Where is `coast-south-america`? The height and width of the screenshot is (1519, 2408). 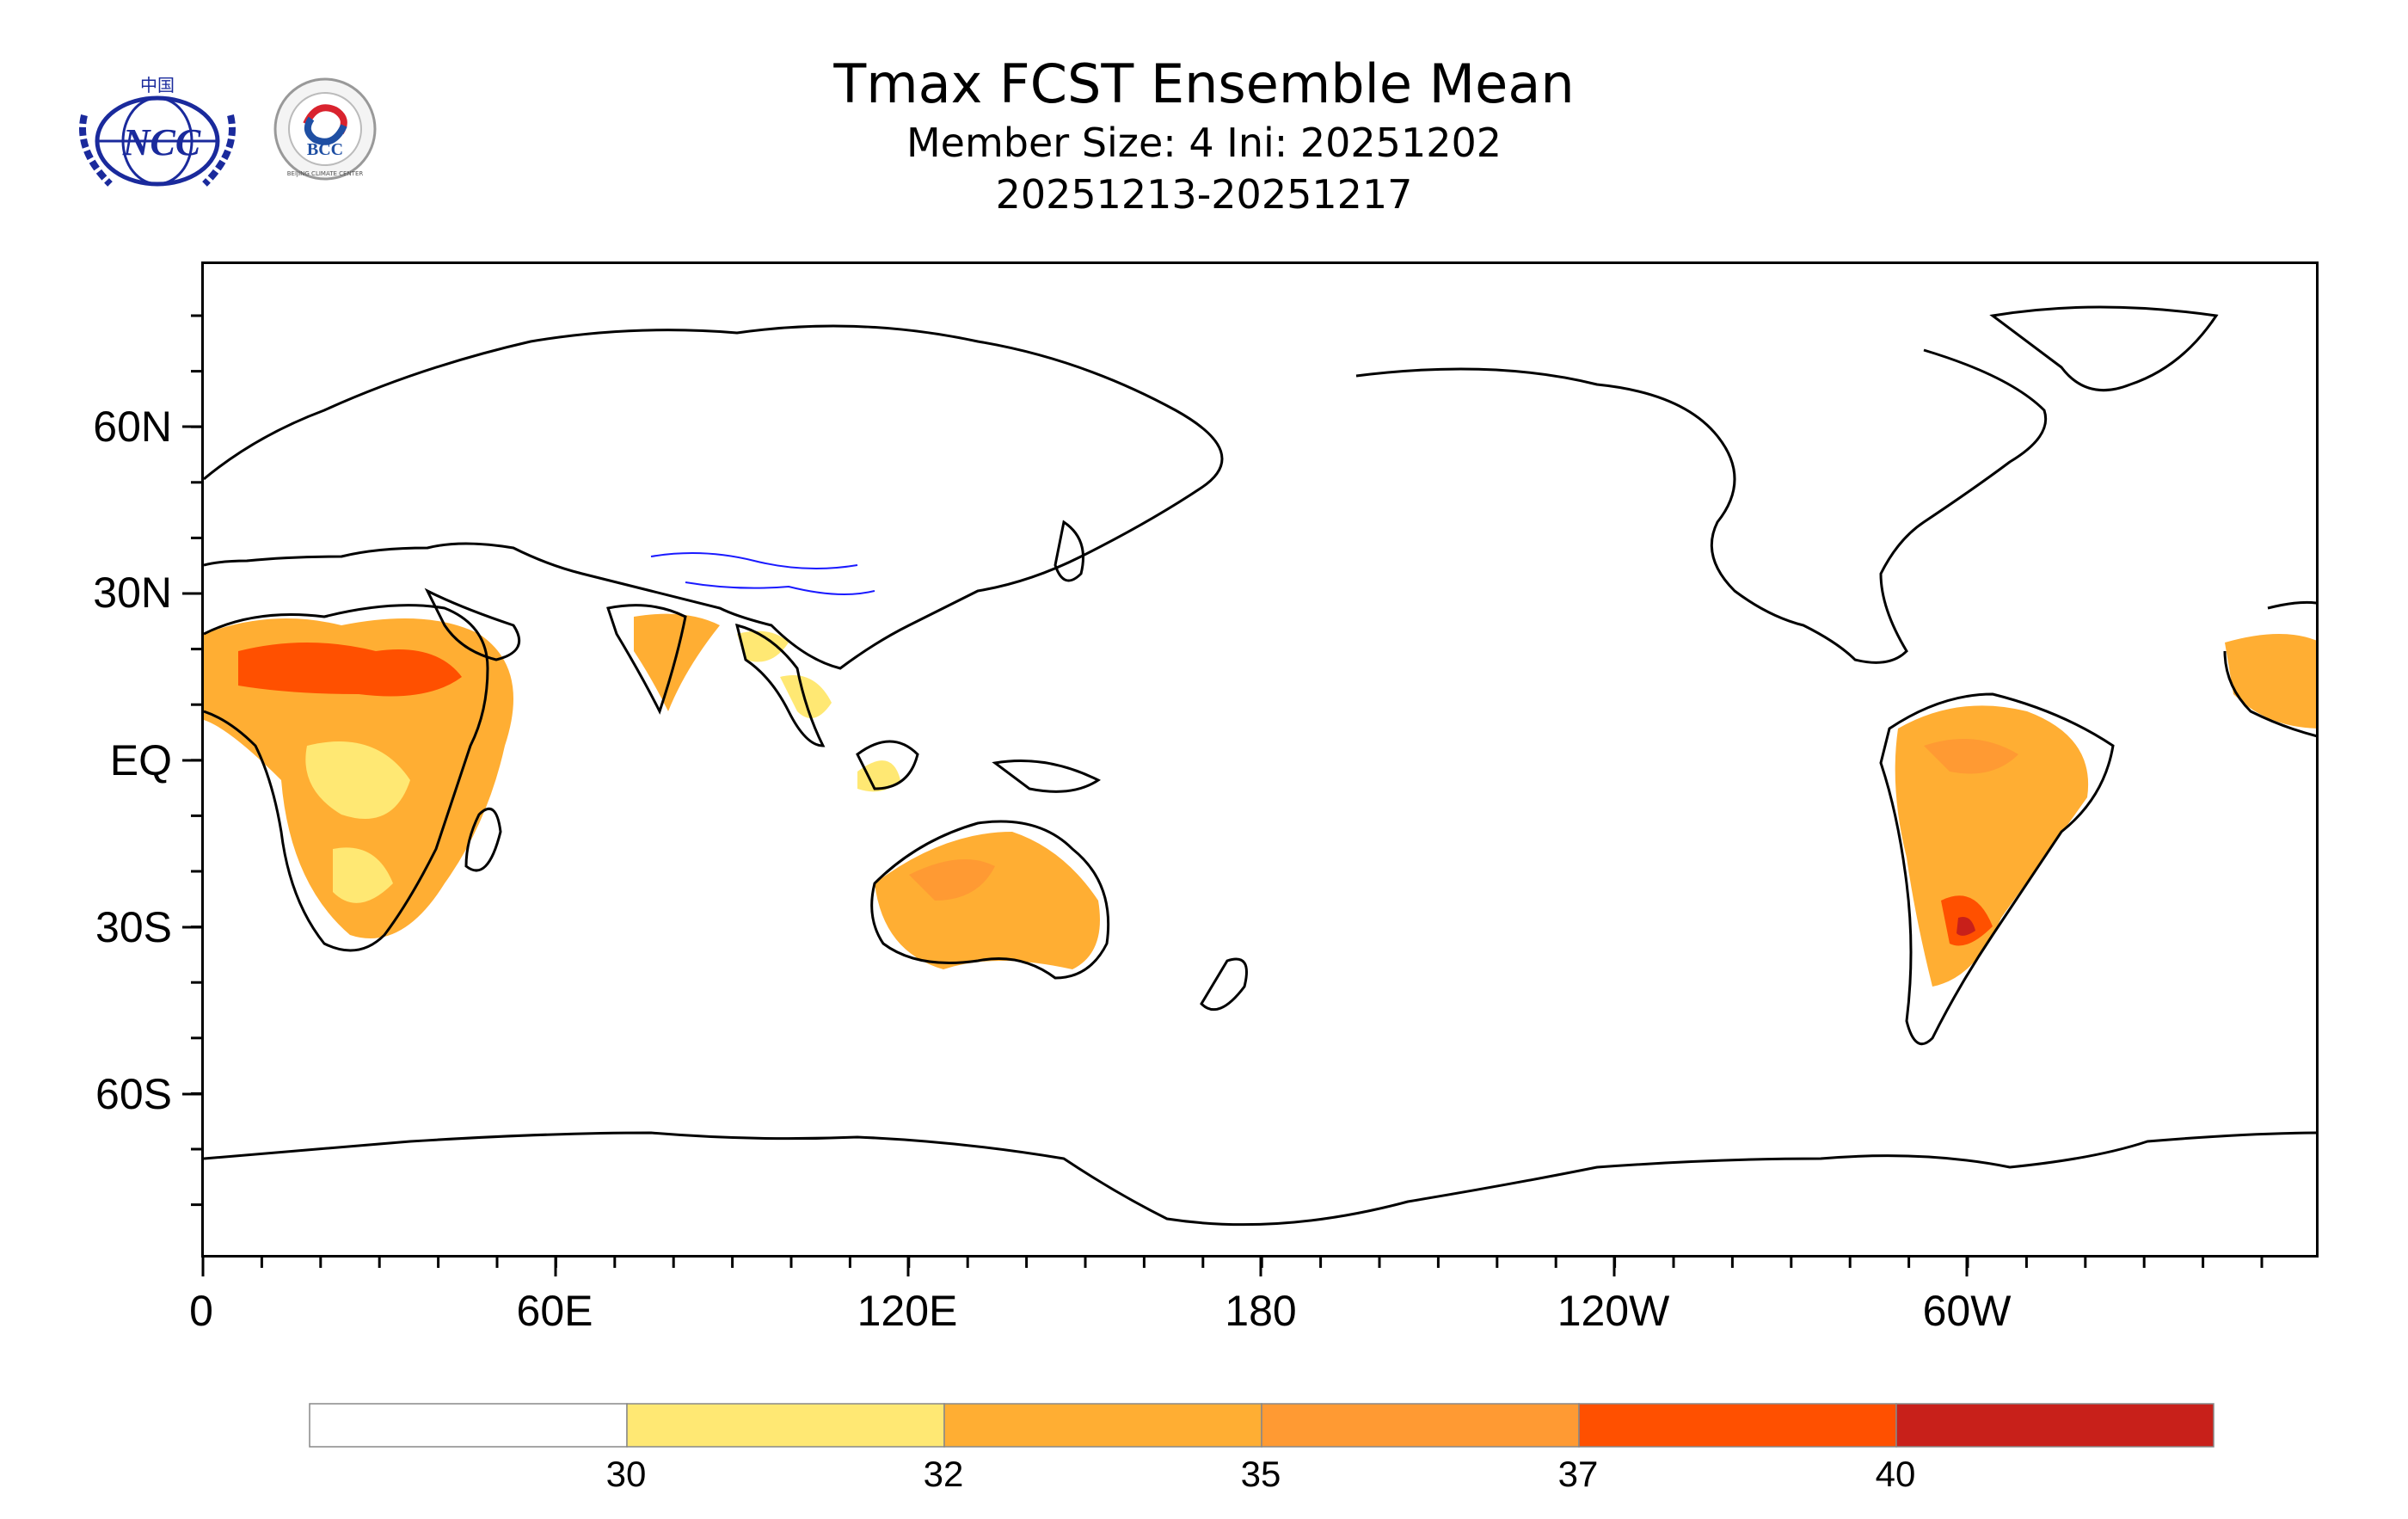 coast-south-america is located at coordinates (1997, 869).